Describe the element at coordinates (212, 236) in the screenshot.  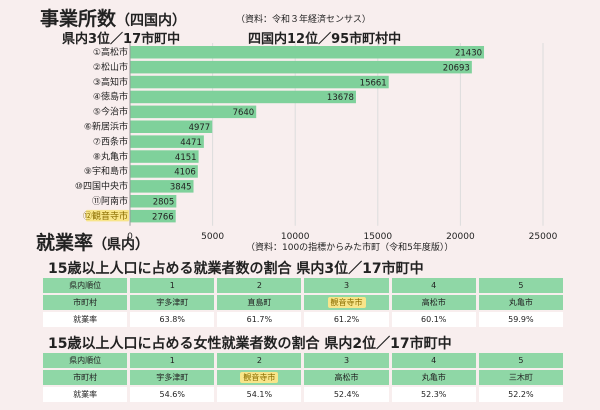
I see `x-tick-label: 5000` at that location.